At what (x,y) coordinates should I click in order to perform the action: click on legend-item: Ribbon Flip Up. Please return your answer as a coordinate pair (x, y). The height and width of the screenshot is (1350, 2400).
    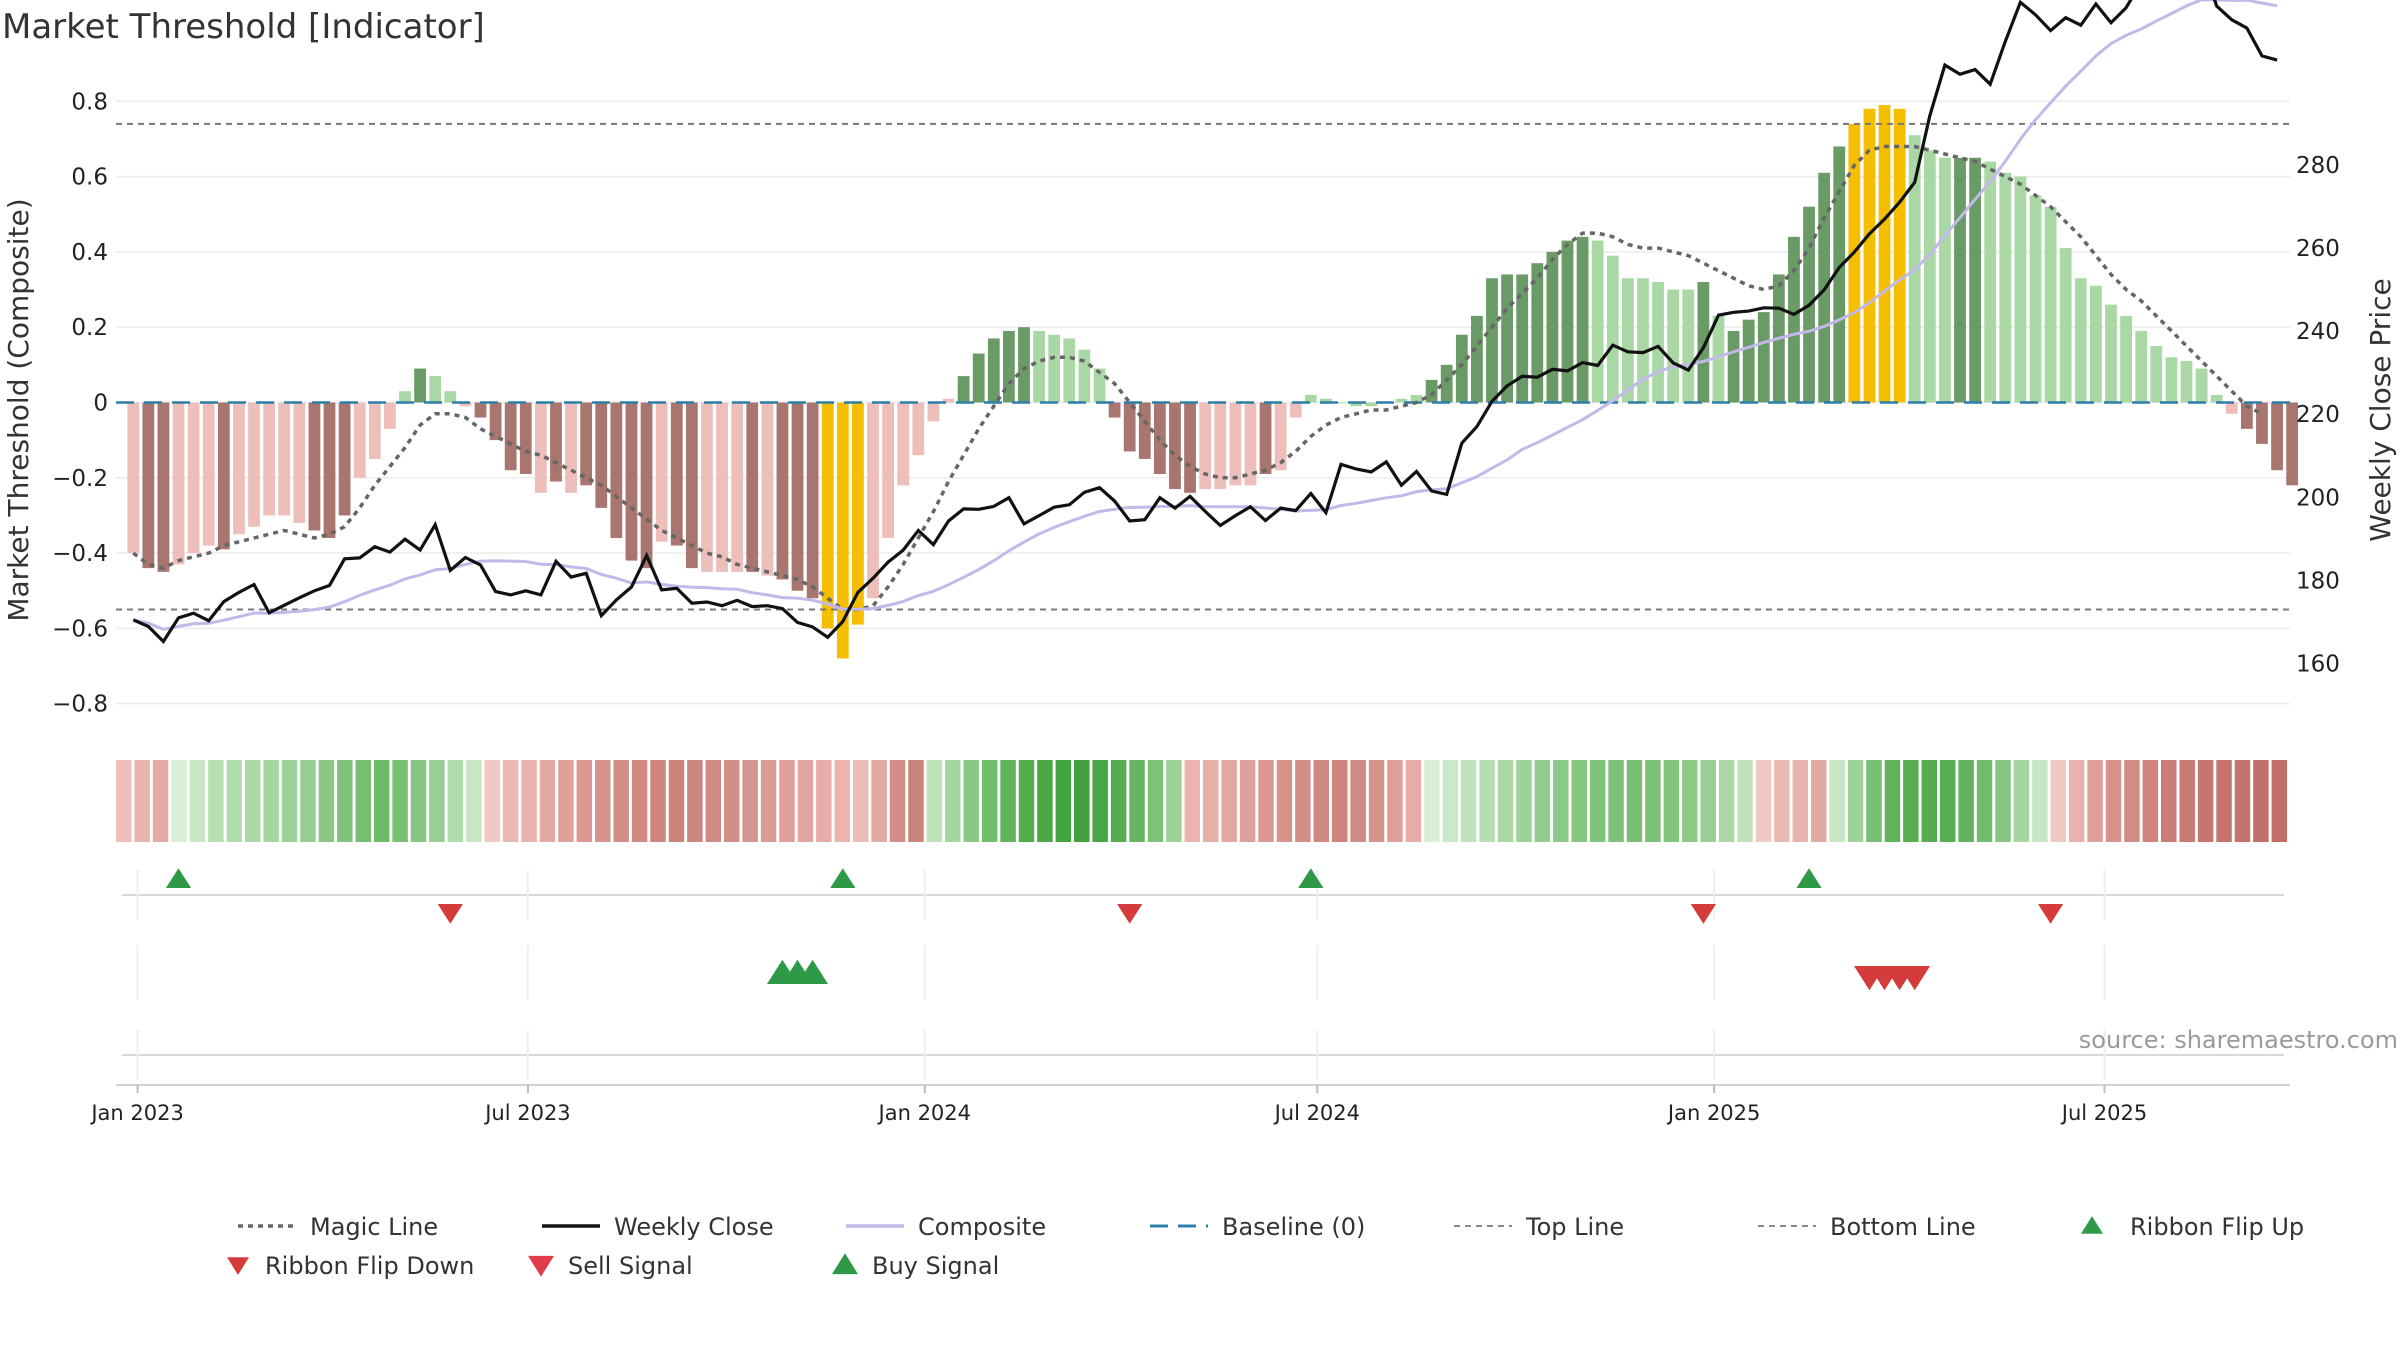
    Looking at the image, I should click on (2192, 1227).